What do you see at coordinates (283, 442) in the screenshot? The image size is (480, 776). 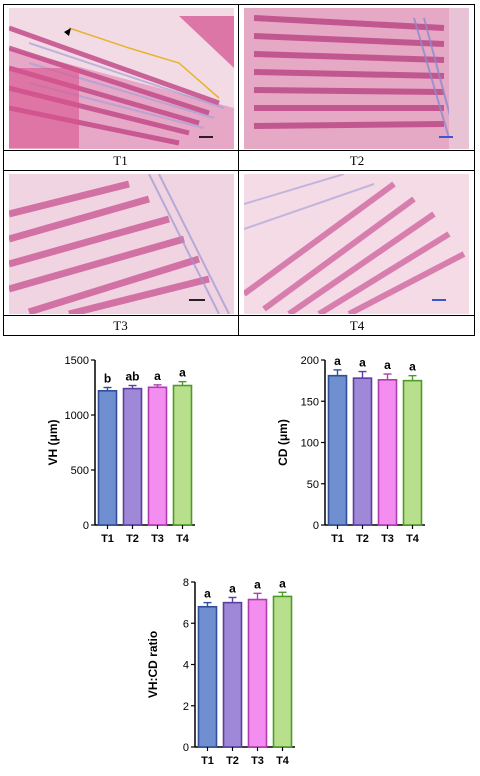 I see `y-axis-label: CD (μm)` at bounding box center [283, 442].